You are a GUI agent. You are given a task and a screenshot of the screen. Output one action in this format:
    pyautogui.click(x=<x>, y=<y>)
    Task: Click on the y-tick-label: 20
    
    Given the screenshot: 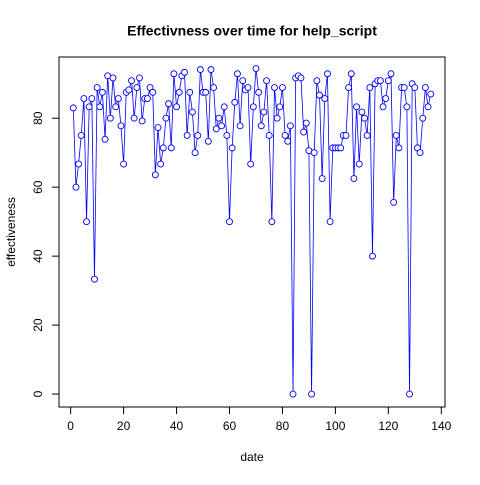 What is the action you would take?
    pyautogui.click(x=38, y=325)
    